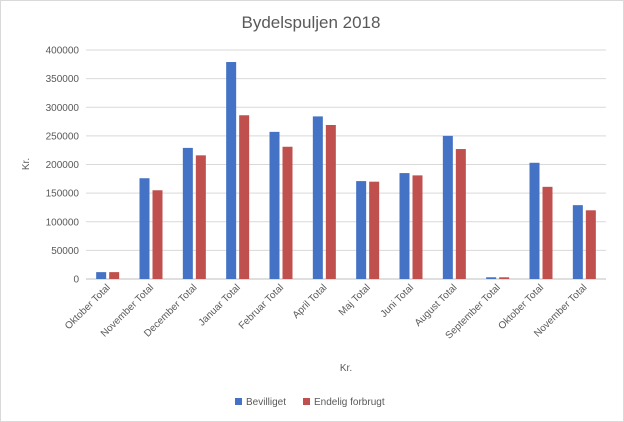 This screenshot has height=422, width=624. I want to click on x-tick-label: Juni Total, so click(398, 301).